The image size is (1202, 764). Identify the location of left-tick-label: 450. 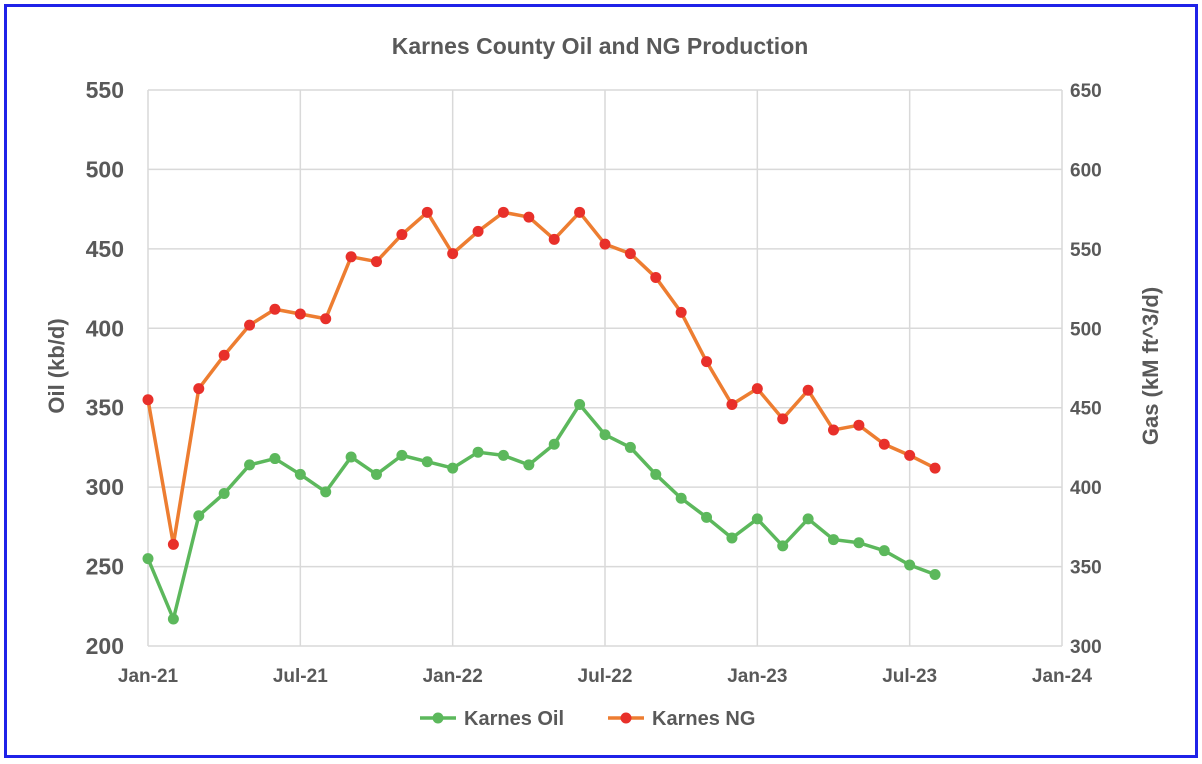
(105, 249).